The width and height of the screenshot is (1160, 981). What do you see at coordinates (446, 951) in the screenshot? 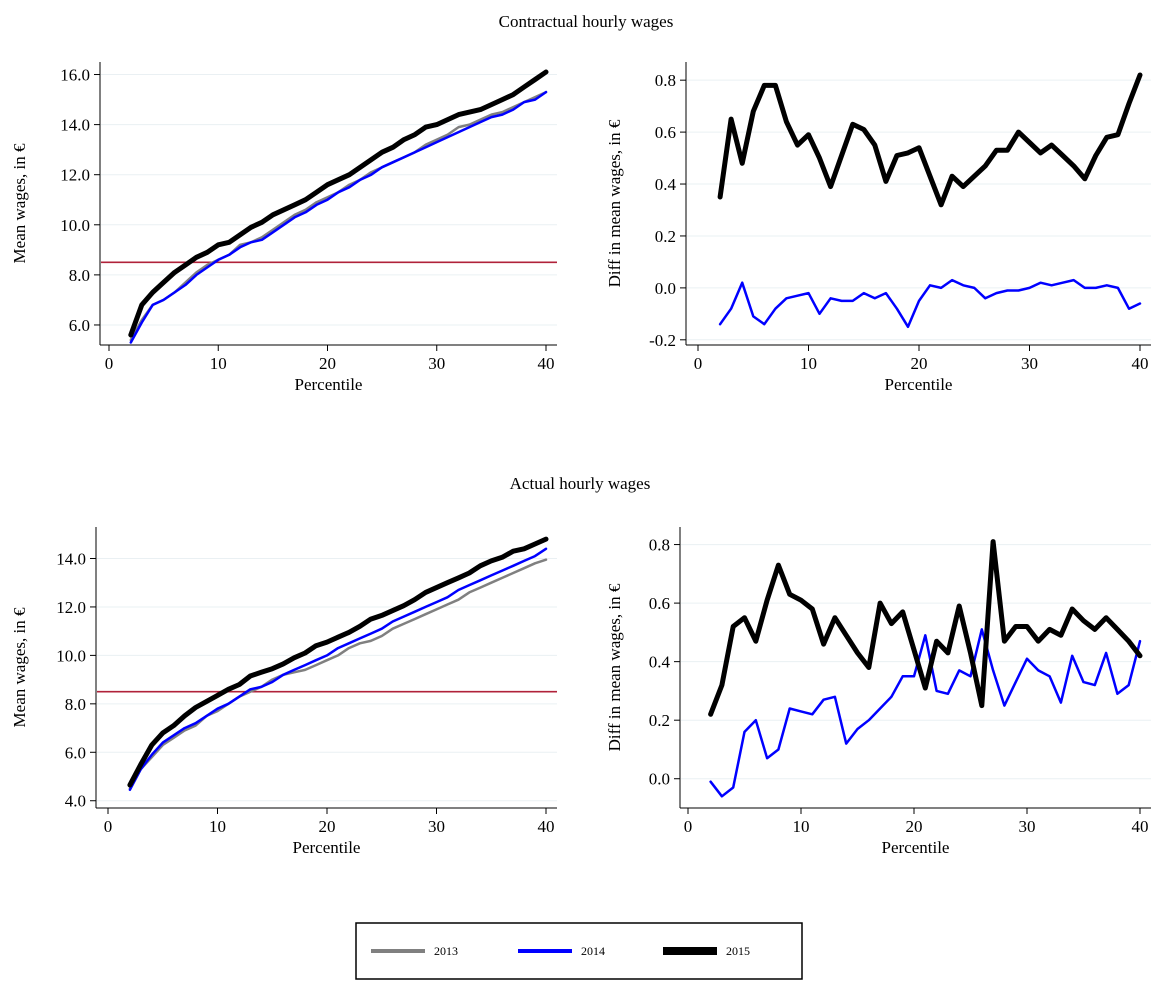
I see `legend-label-2013: 2013` at bounding box center [446, 951].